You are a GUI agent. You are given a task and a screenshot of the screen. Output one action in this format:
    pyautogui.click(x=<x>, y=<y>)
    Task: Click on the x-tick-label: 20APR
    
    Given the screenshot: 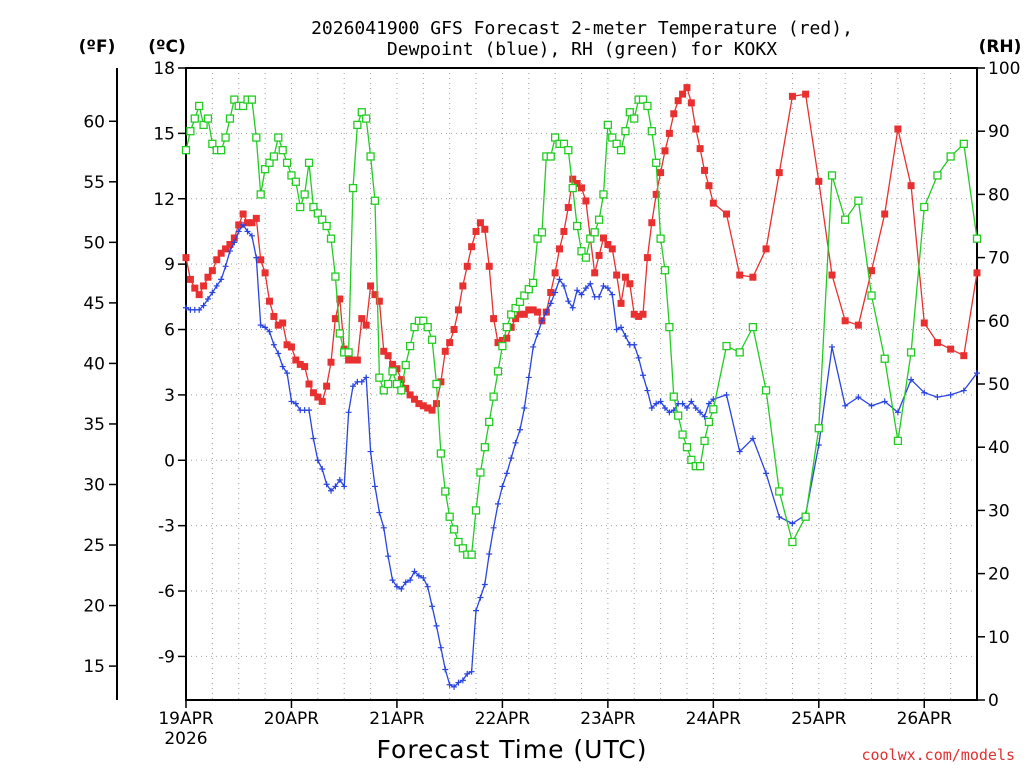 What is the action you would take?
    pyautogui.click(x=292, y=719)
    